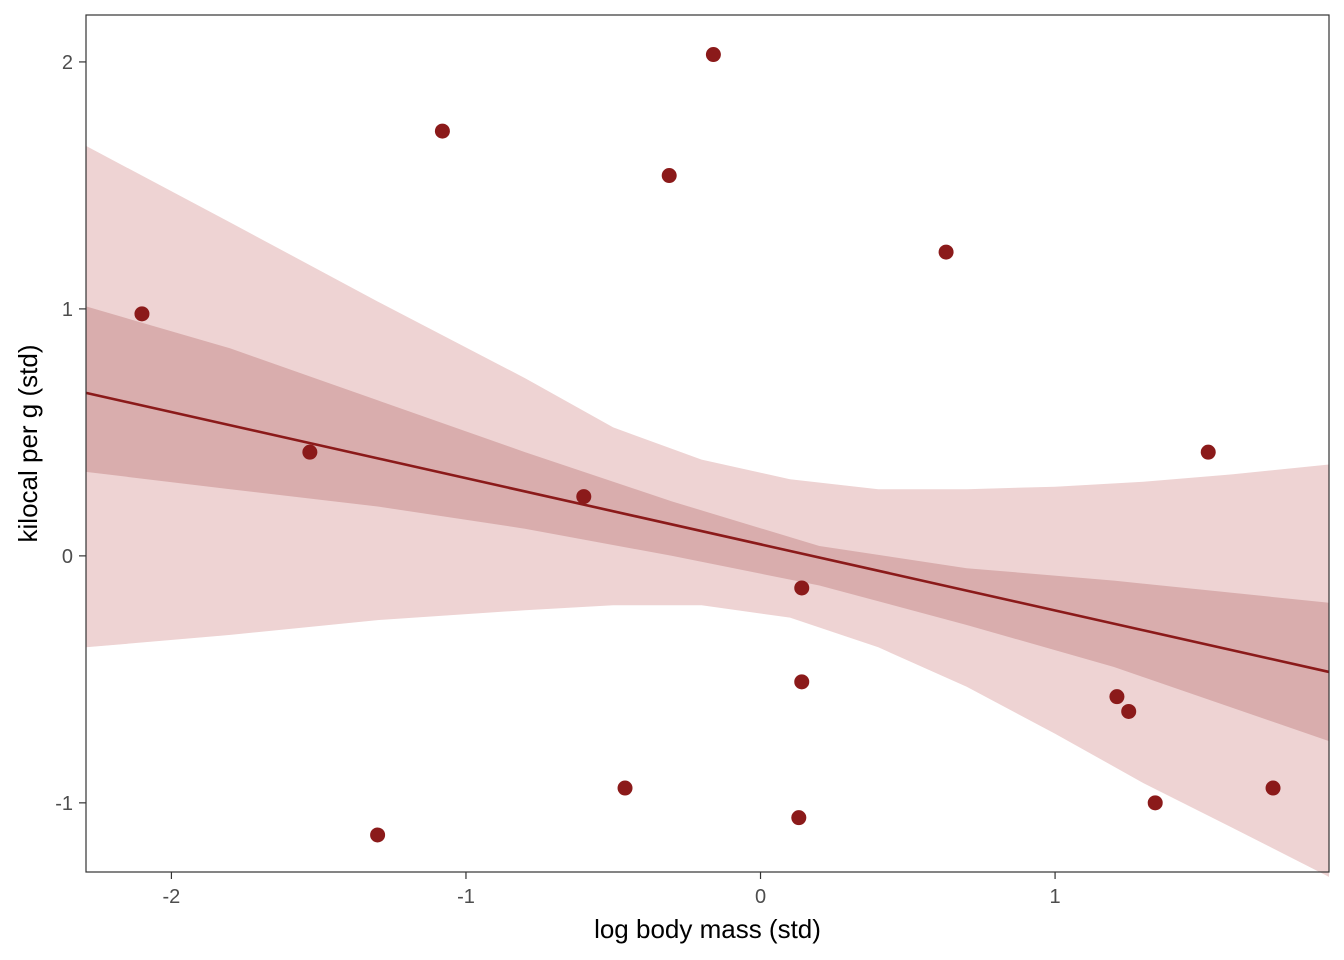 This screenshot has height=960, width=1344. What do you see at coordinates (172, 897) in the screenshot?
I see `x-tick-label: -2` at bounding box center [172, 897].